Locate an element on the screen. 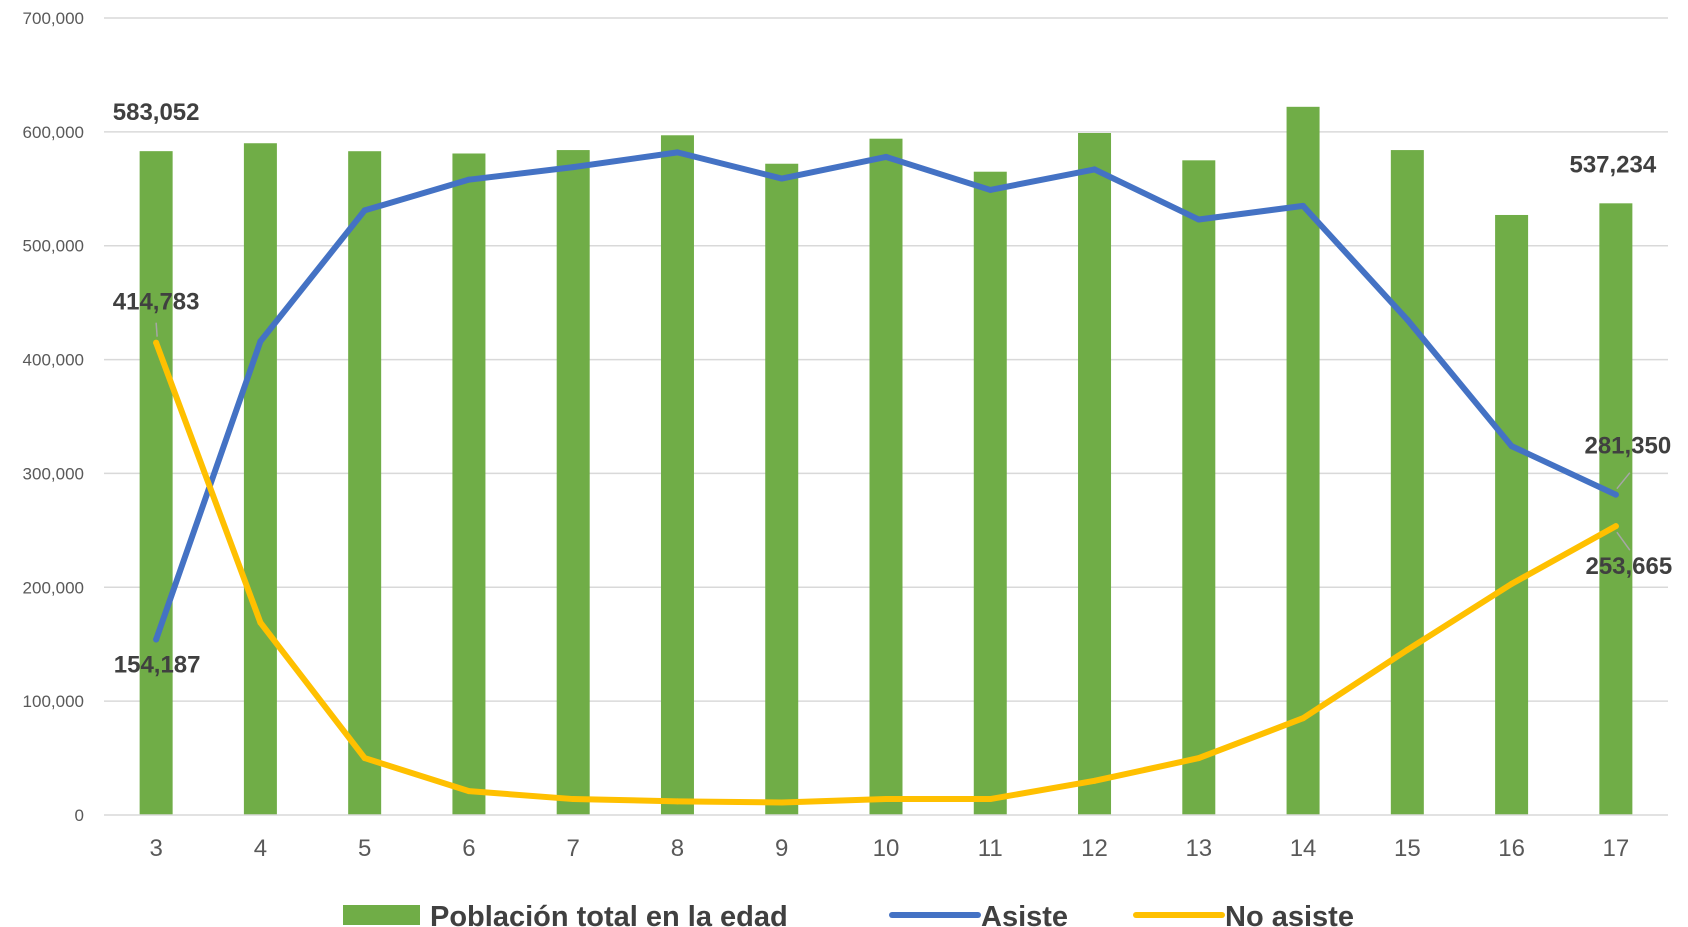  x-tick-label-17: 17 is located at coordinates (1616, 848).